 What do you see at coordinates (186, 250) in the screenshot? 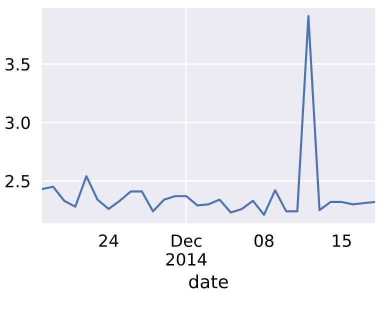
I see `x-tick-label: Dec 2014` at bounding box center [186, 250].